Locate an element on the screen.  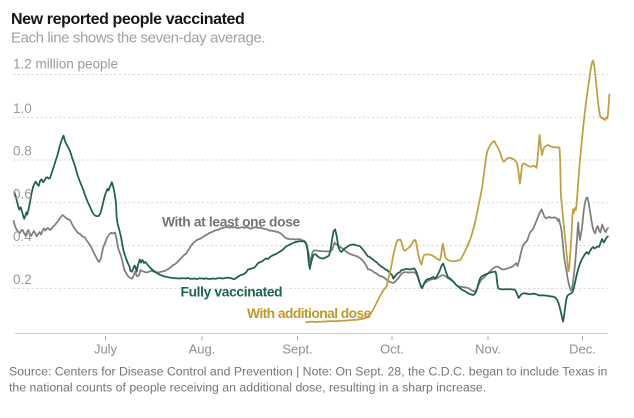
svg-text: Sept. is located at coordinates (297, 349).